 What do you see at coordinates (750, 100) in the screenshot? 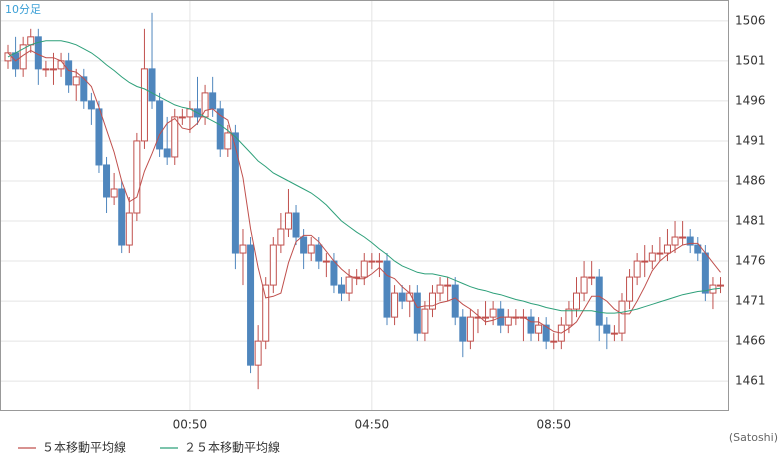
I see `y-tick-label: 1496` at bounding box center [750, 100].